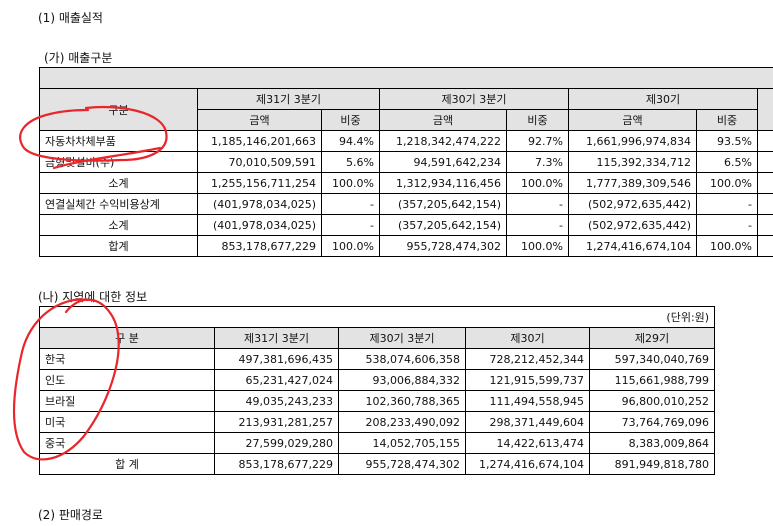 The image size is (773, 526). I want to click on cell-value: 73,764,769,096, so click(652, 422).